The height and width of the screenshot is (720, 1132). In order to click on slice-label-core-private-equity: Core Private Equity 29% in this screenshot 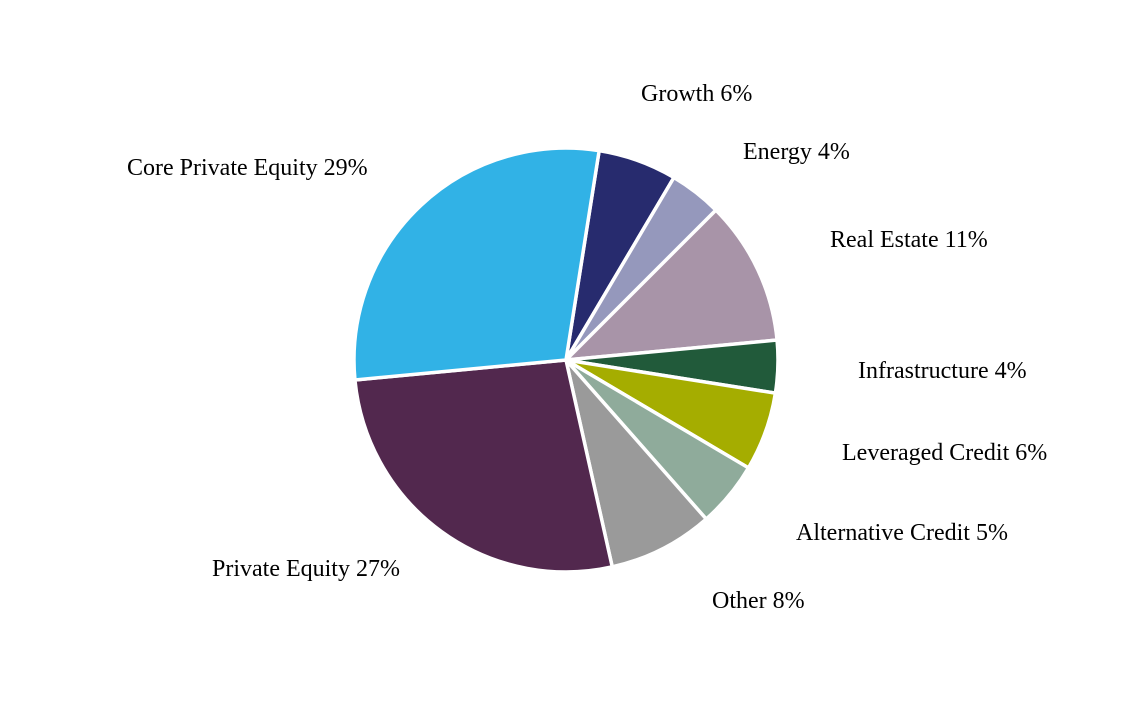, I will do `click(247, 168)`.